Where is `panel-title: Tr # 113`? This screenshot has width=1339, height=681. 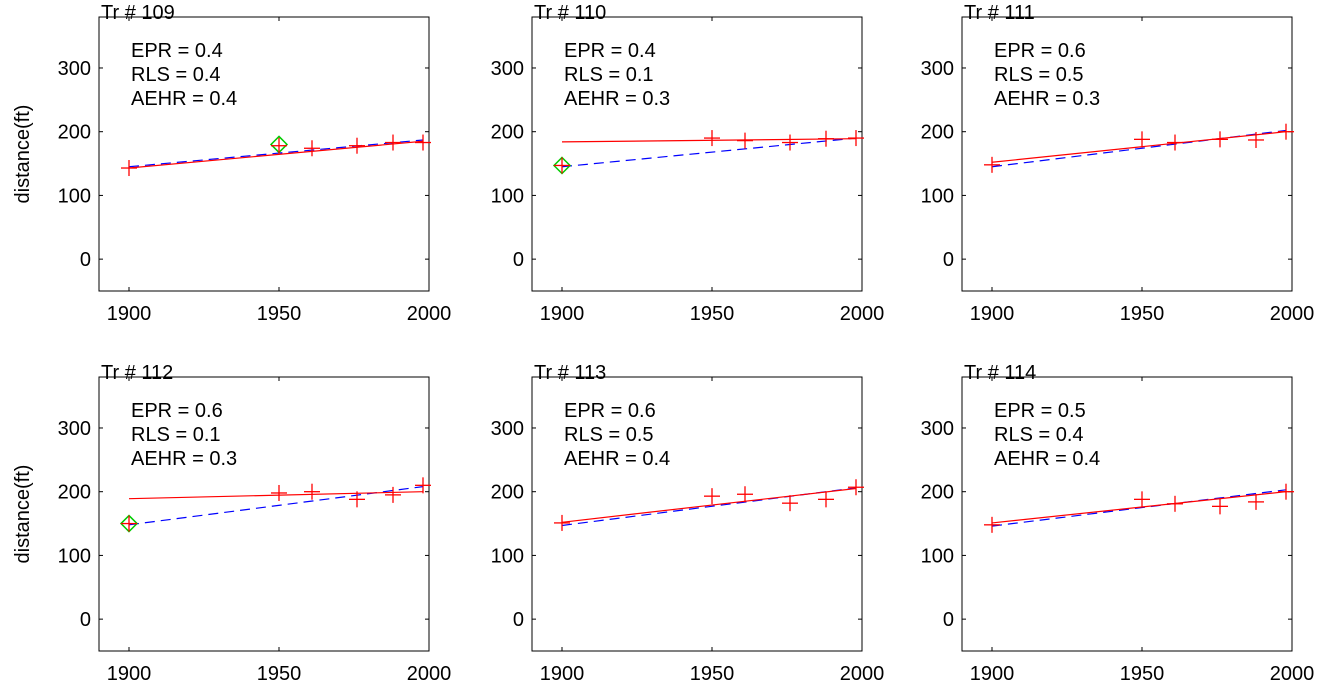
panel-title: Tr # 113 is located at coordinates (570, 373).